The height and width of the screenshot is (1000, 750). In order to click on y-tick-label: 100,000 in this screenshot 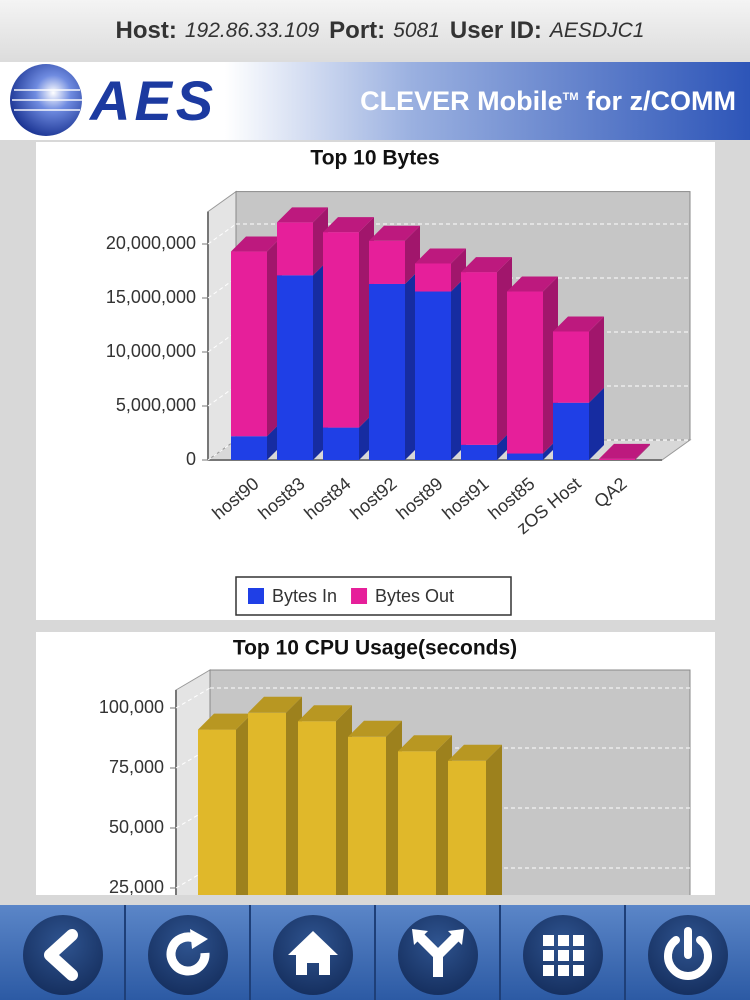, I will do `click(131, 707)`.